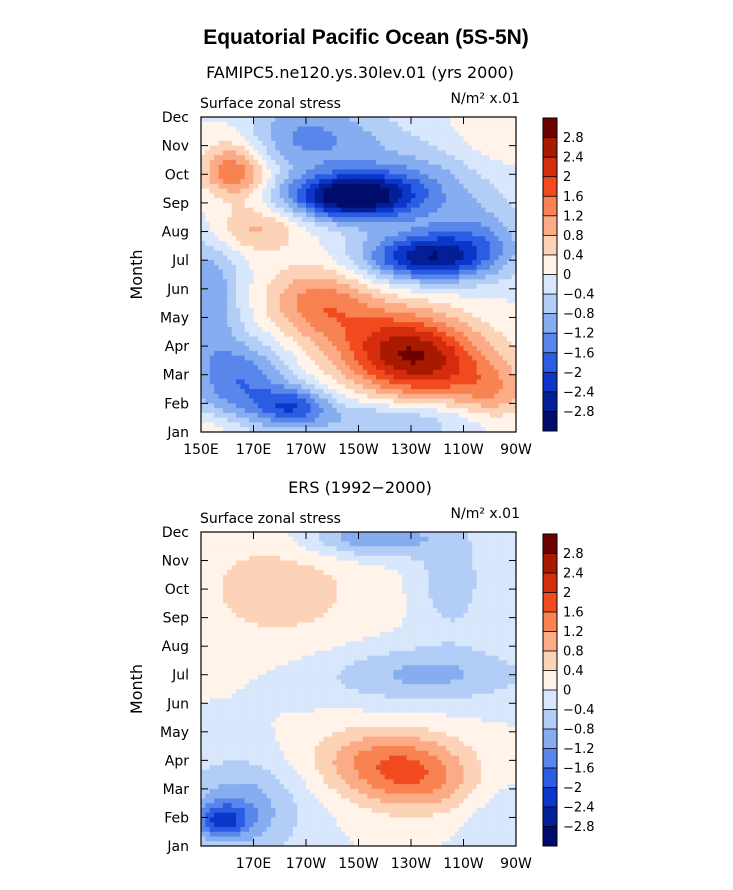  I want to click on colorbar-label: 0.4, so click(573, 255).